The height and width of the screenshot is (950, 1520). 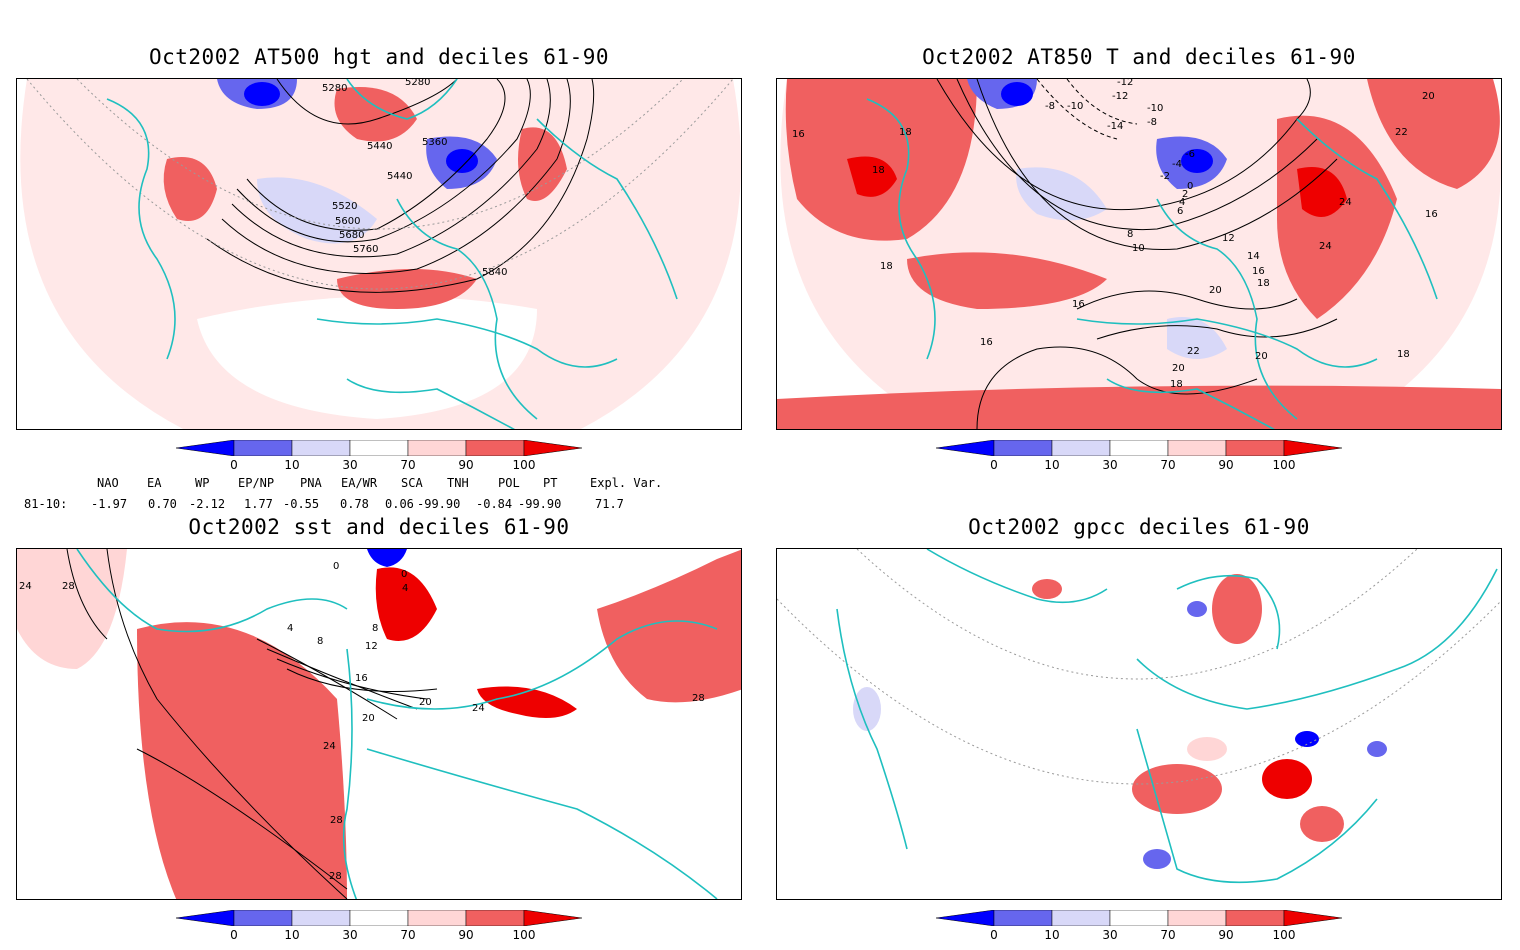 What do you see at coordinates (367, 357) in the screenshot?
I see `anomaly-neutral` at bounding box center [367, 357].